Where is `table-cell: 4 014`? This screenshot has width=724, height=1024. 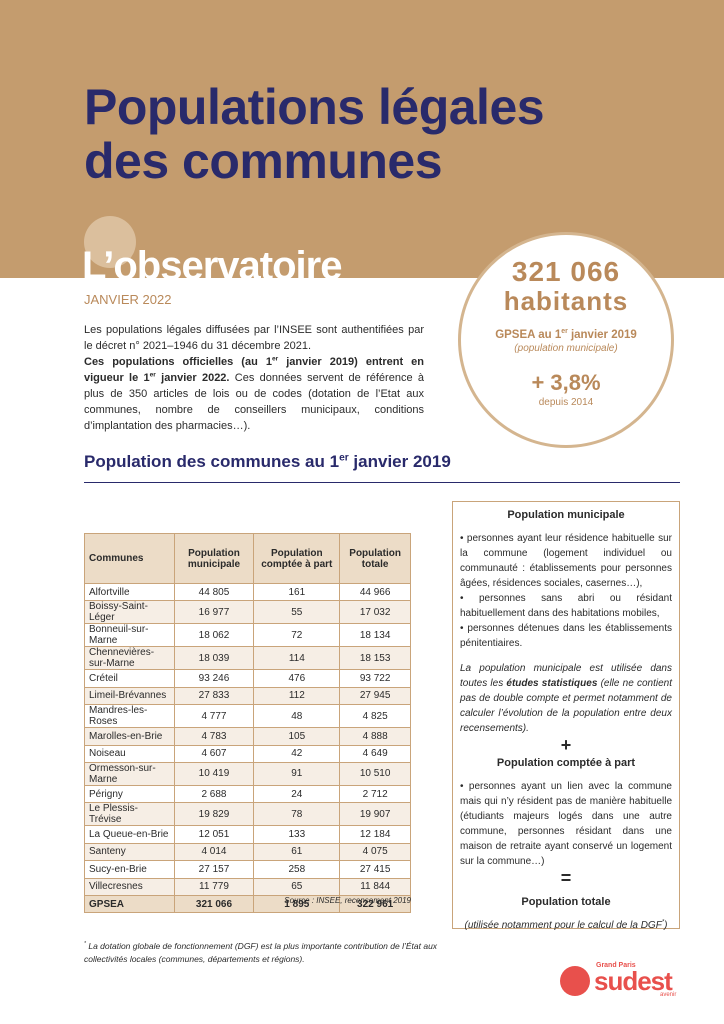 table-cell: 4 014 is located at coordinates (214, 852).